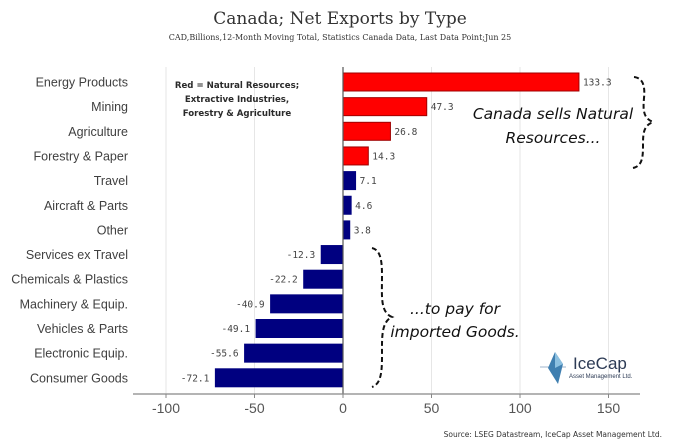 The width and height of the screenshot is (679, 444). Describe the element at coordinates (520, 408) in the screenshot. I see `x-tick-label: 100` at that location.